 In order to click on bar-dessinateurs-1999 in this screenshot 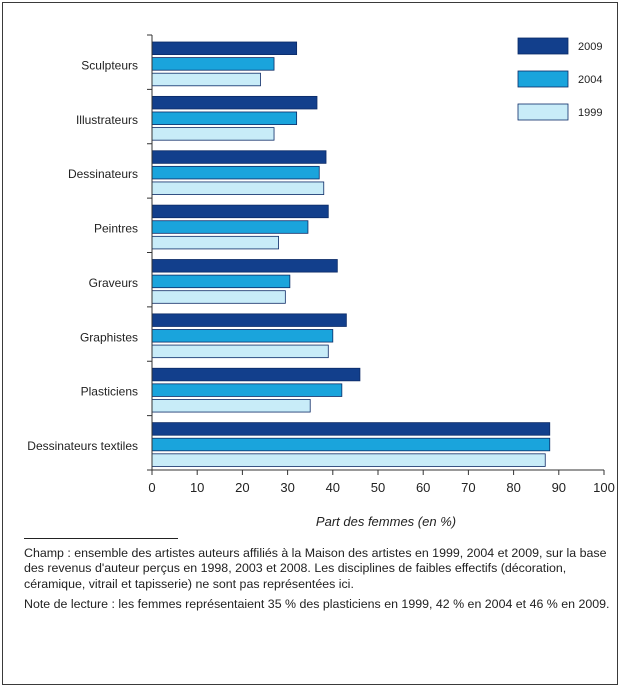, I will do `click(238, 188)`.